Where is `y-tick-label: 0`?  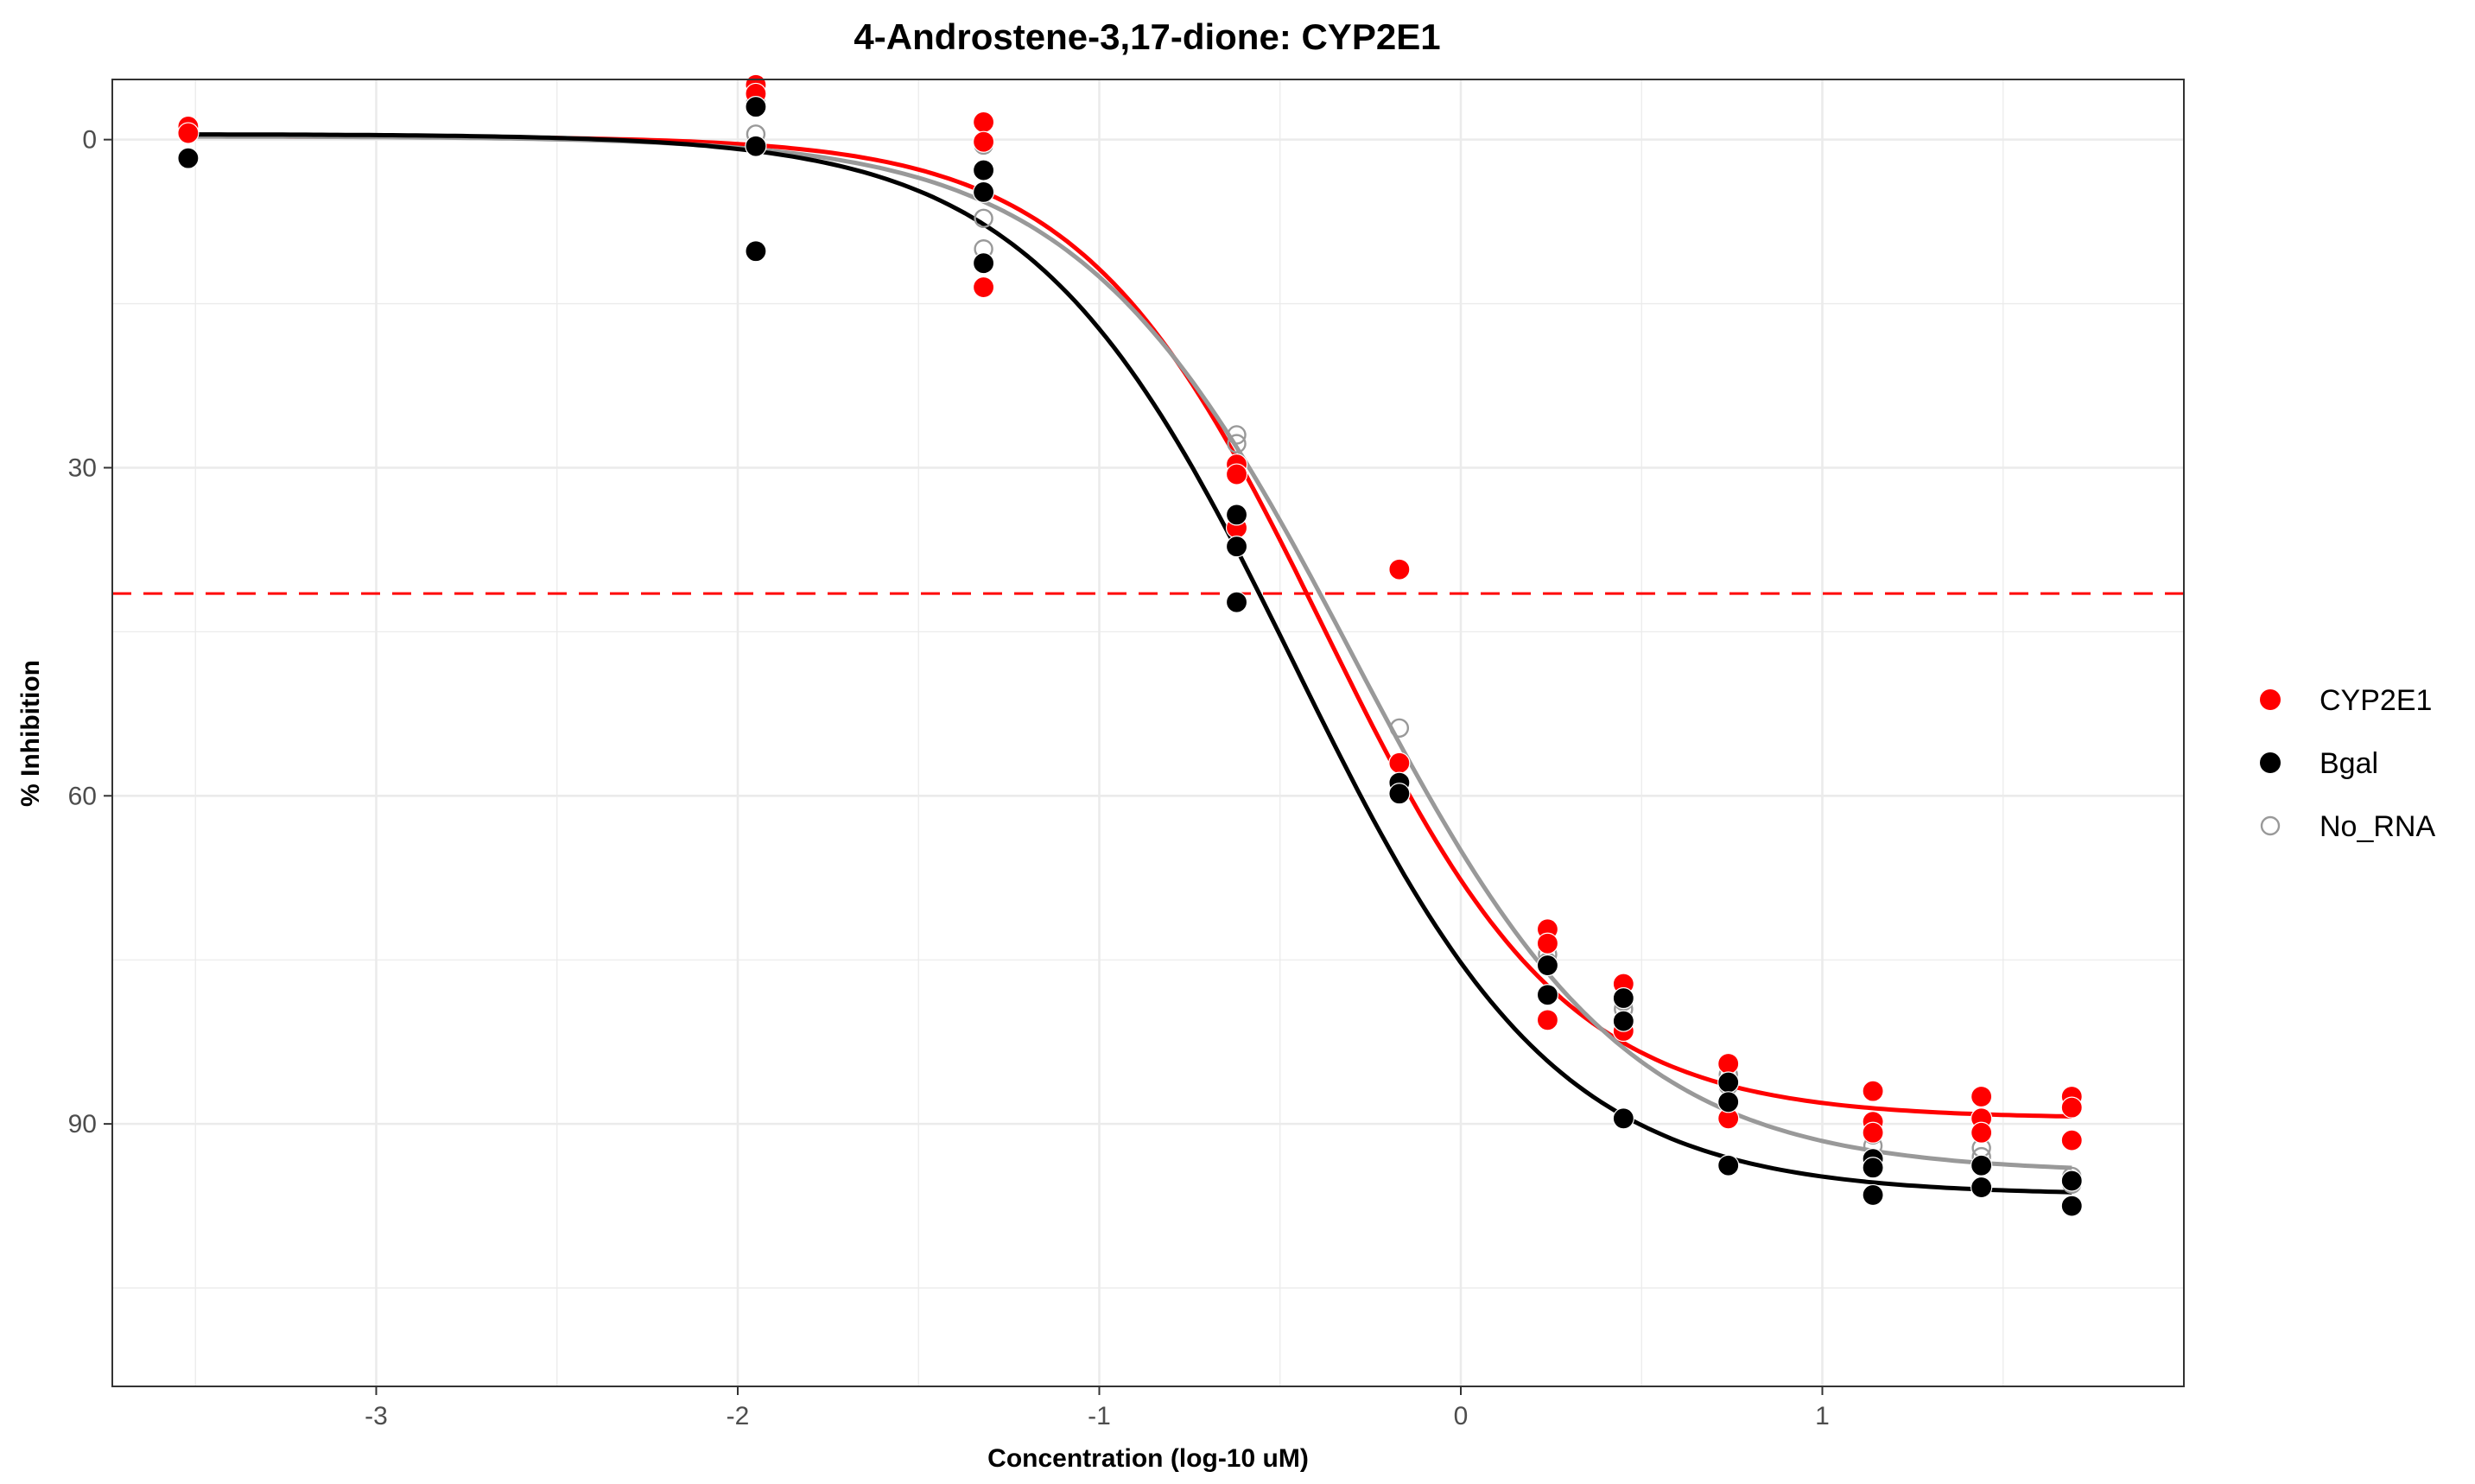 y-tick-label: 0 is located at coordinates (89, 140).